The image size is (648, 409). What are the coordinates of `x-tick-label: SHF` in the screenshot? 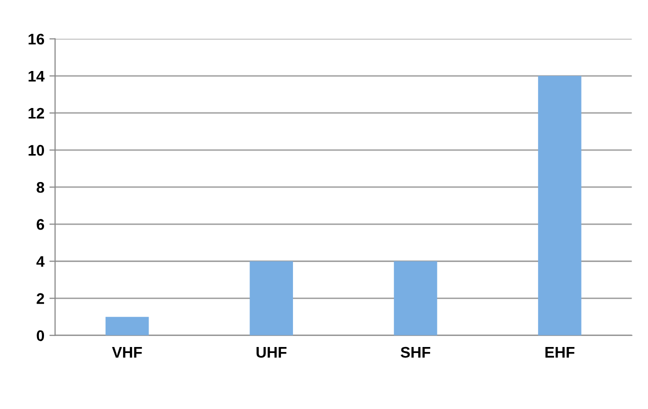 It's located at (415, 352).